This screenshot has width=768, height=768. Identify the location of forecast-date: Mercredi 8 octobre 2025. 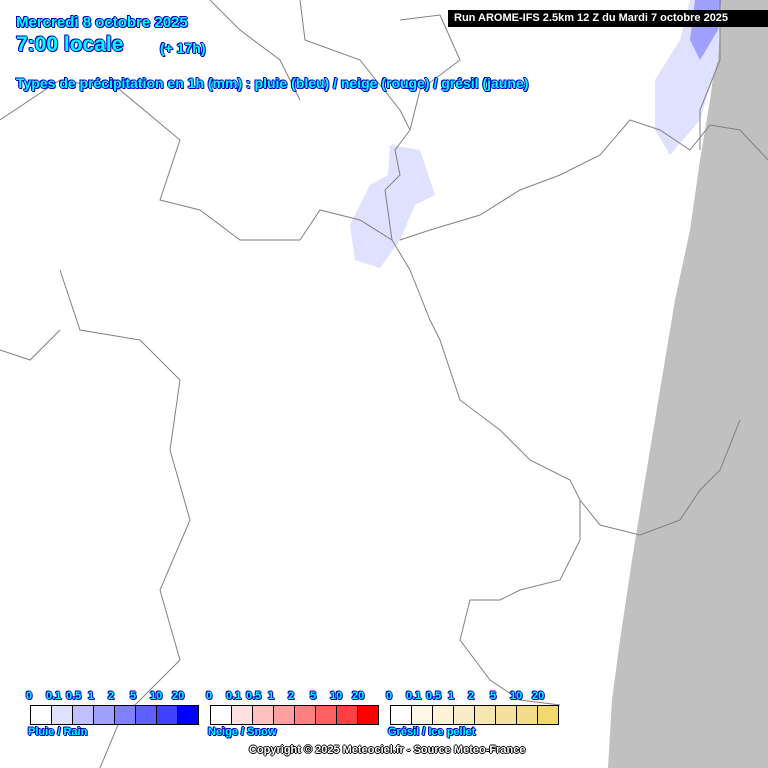
(102, 22).